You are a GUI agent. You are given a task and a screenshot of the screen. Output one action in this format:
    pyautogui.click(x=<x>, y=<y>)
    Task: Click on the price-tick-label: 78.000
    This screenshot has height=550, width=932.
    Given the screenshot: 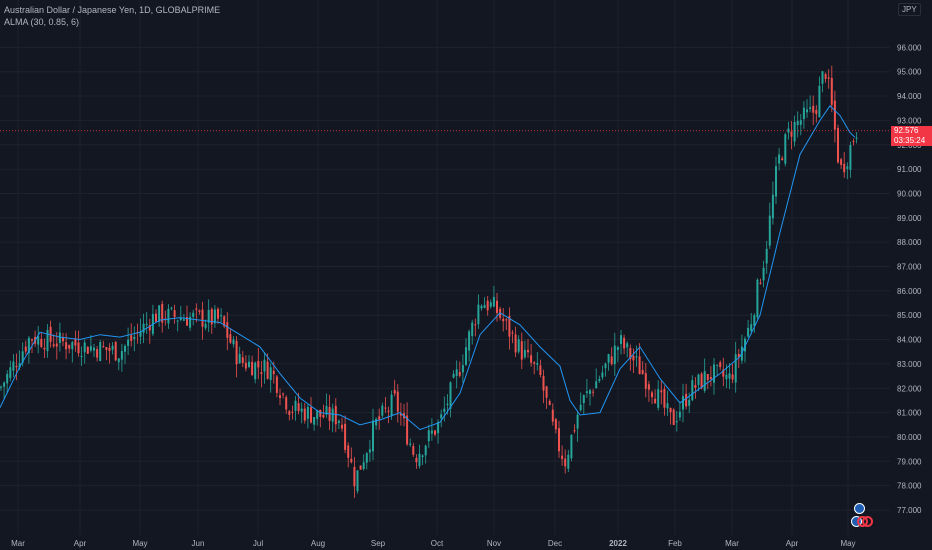 What is the action you would take?
    pyautogui.click(x=909, y=486)
    